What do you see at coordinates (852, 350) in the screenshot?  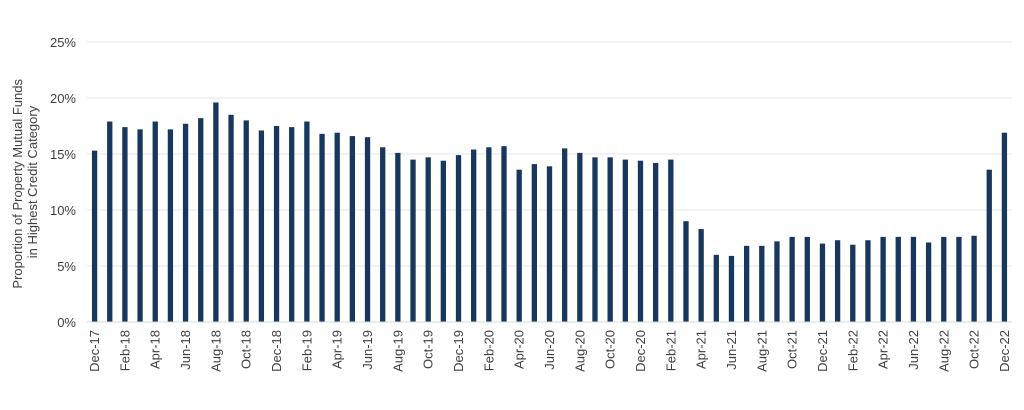 I see `x-tick-label: Feb-22` at bounding box center [852, 350].